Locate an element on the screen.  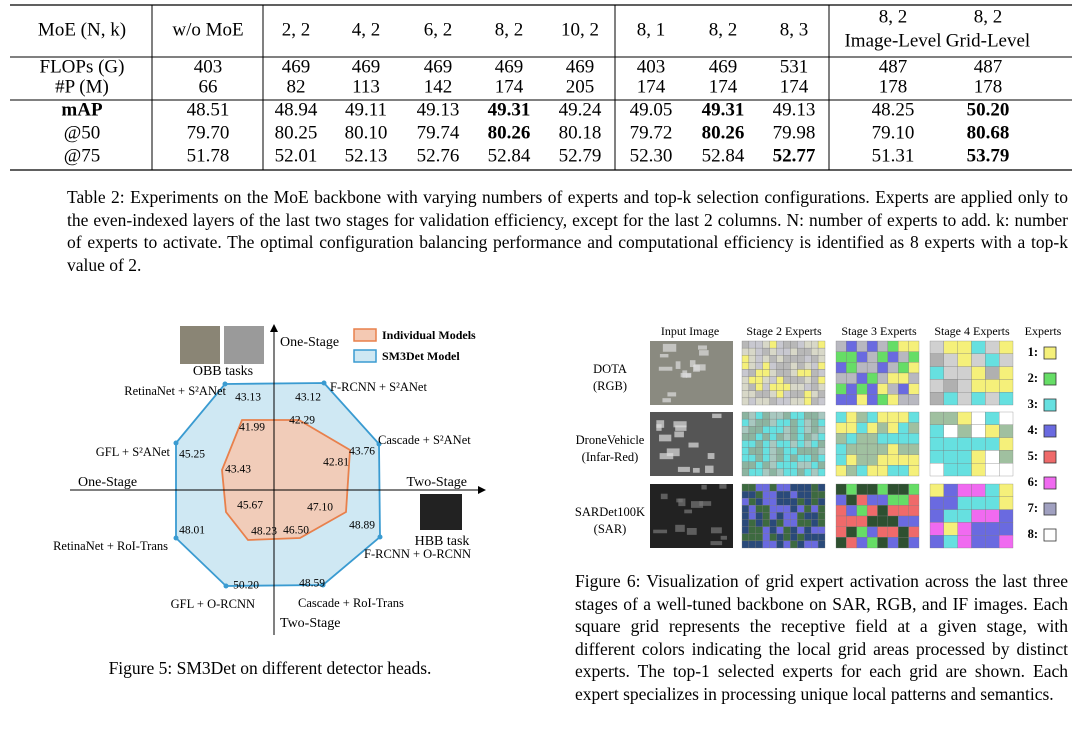
sm3det-value: 48.01 is located at coordinates (192, 531).